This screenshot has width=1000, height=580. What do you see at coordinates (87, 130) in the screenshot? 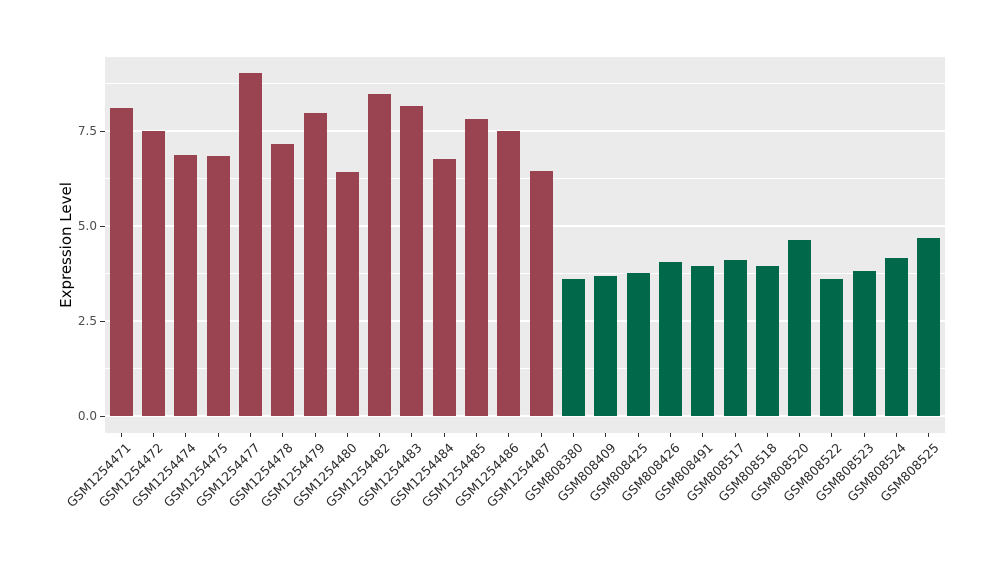
I see `y-tick-label: 7.5` at bounding box center [87, 130].